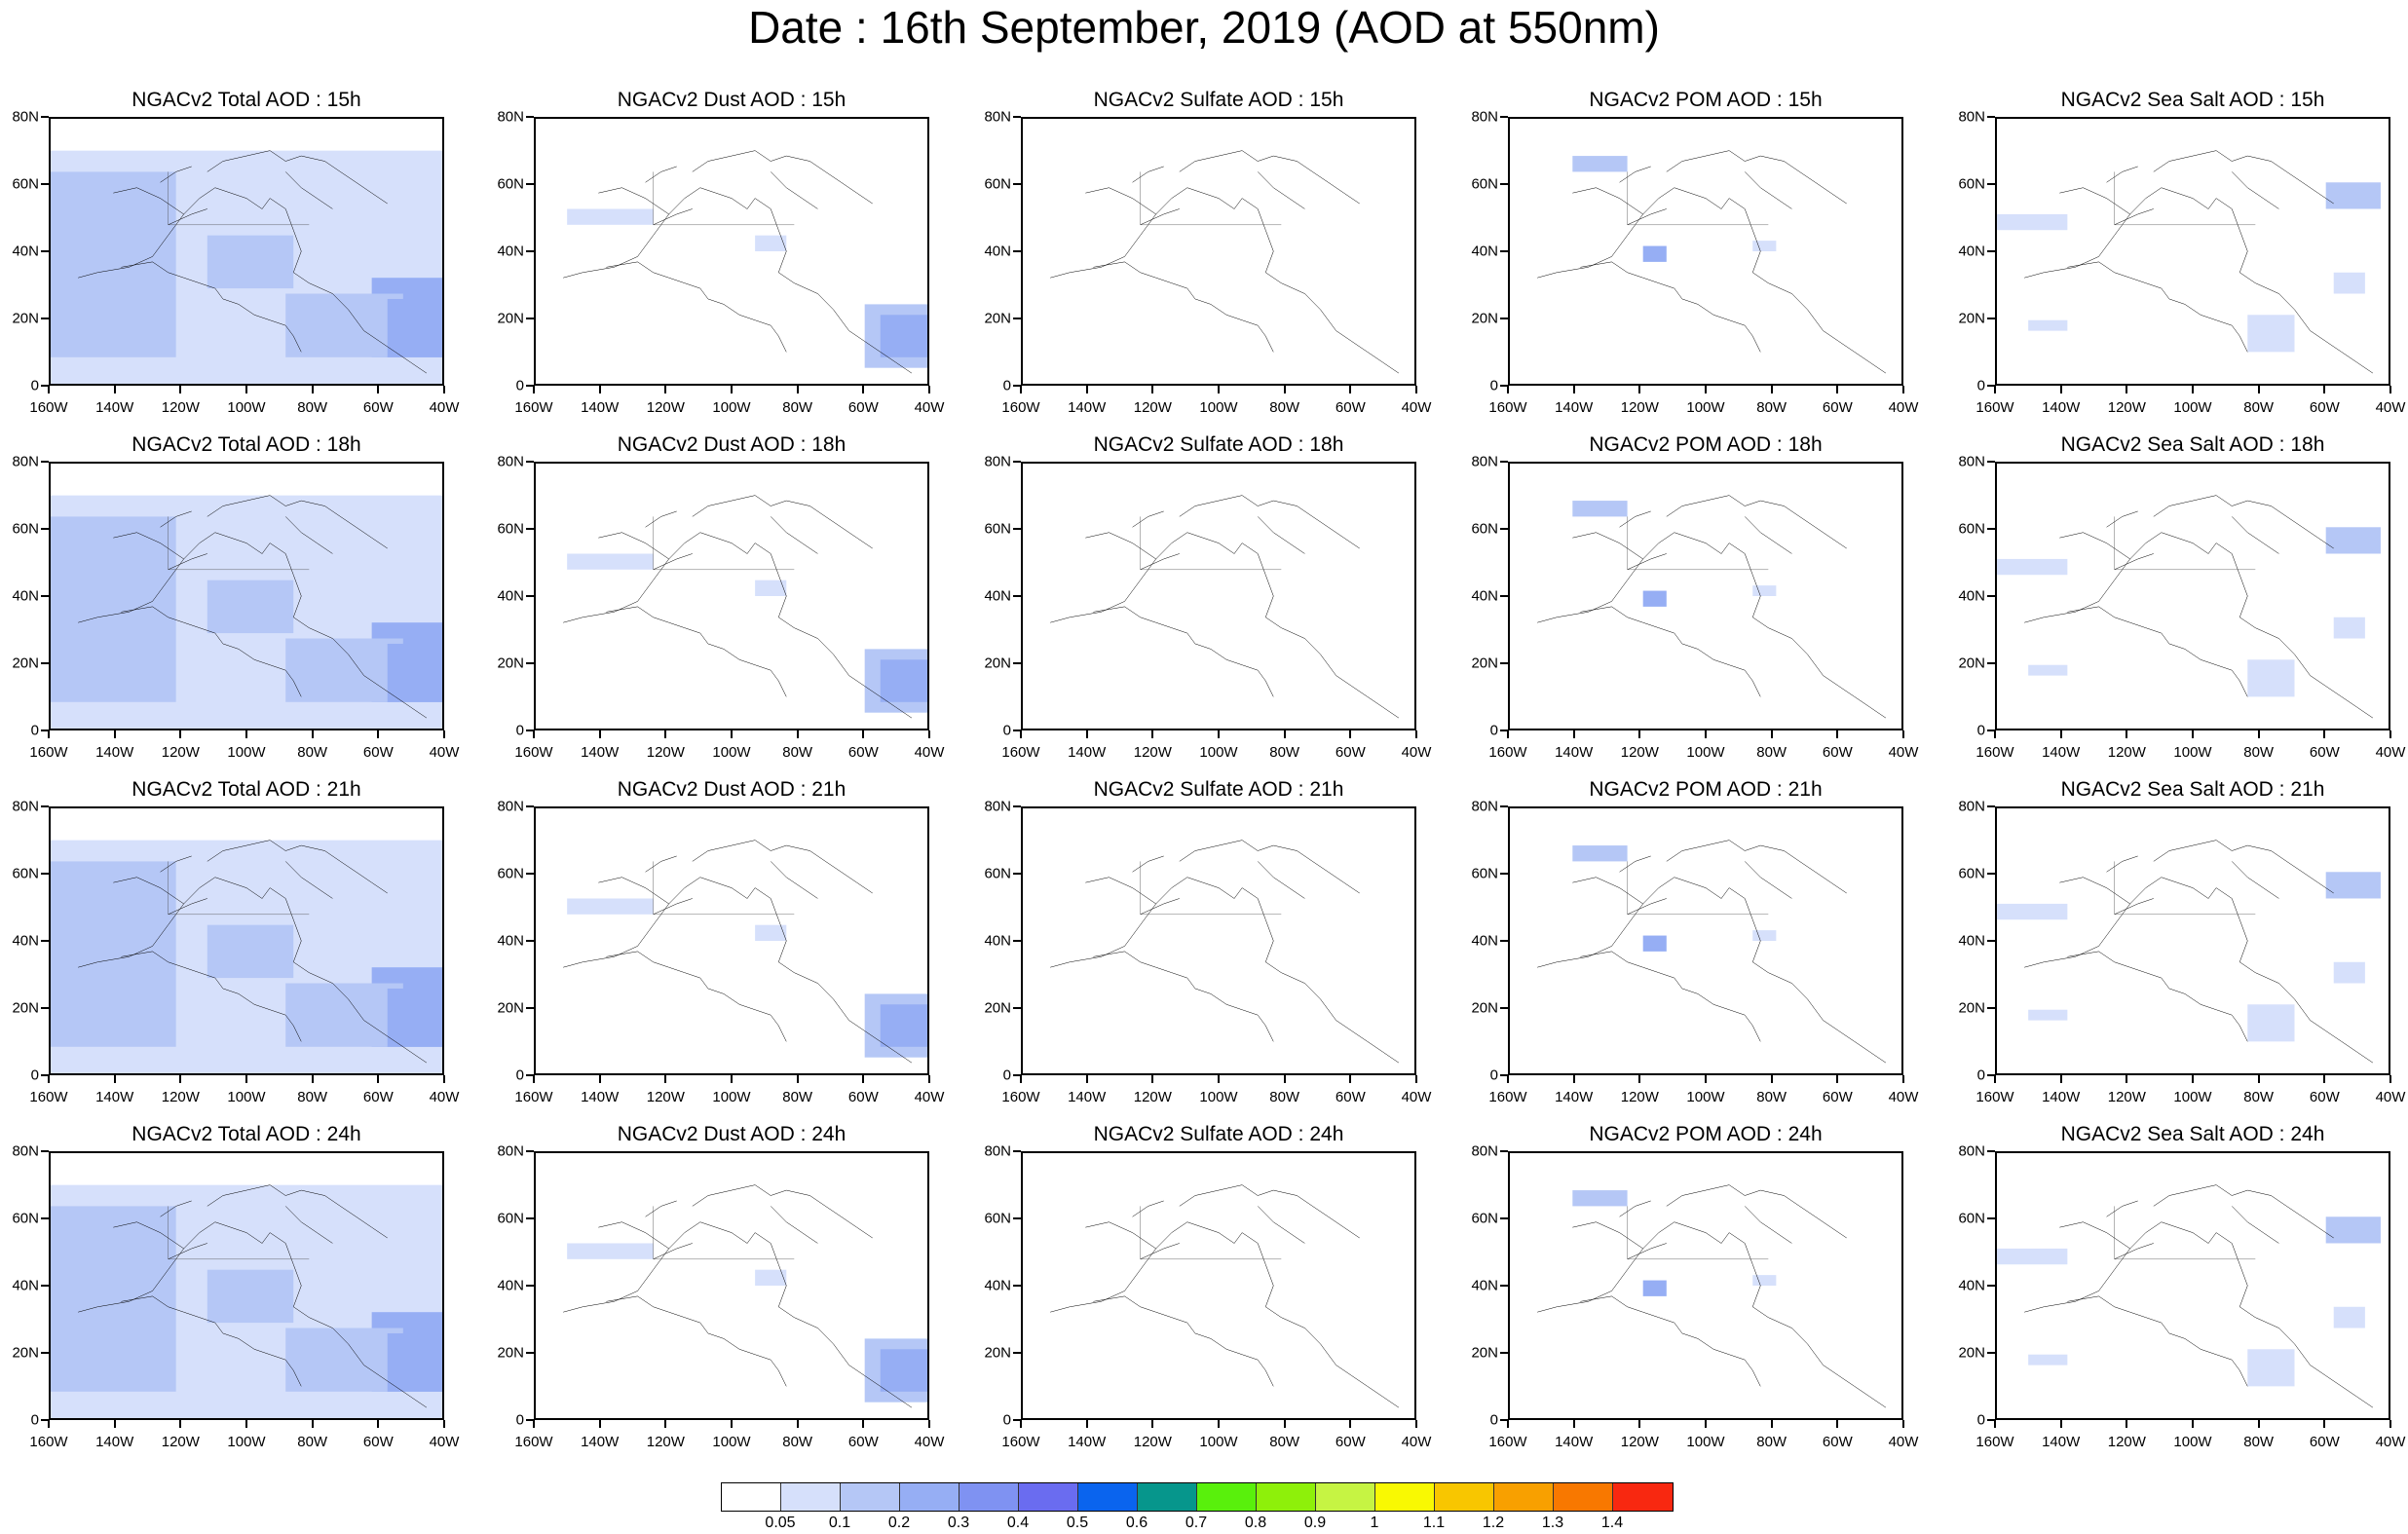 The width and height of the screenshot is (2408, 1534). I want to click on colorbar-label: 1.2, so click(1493, 1523).